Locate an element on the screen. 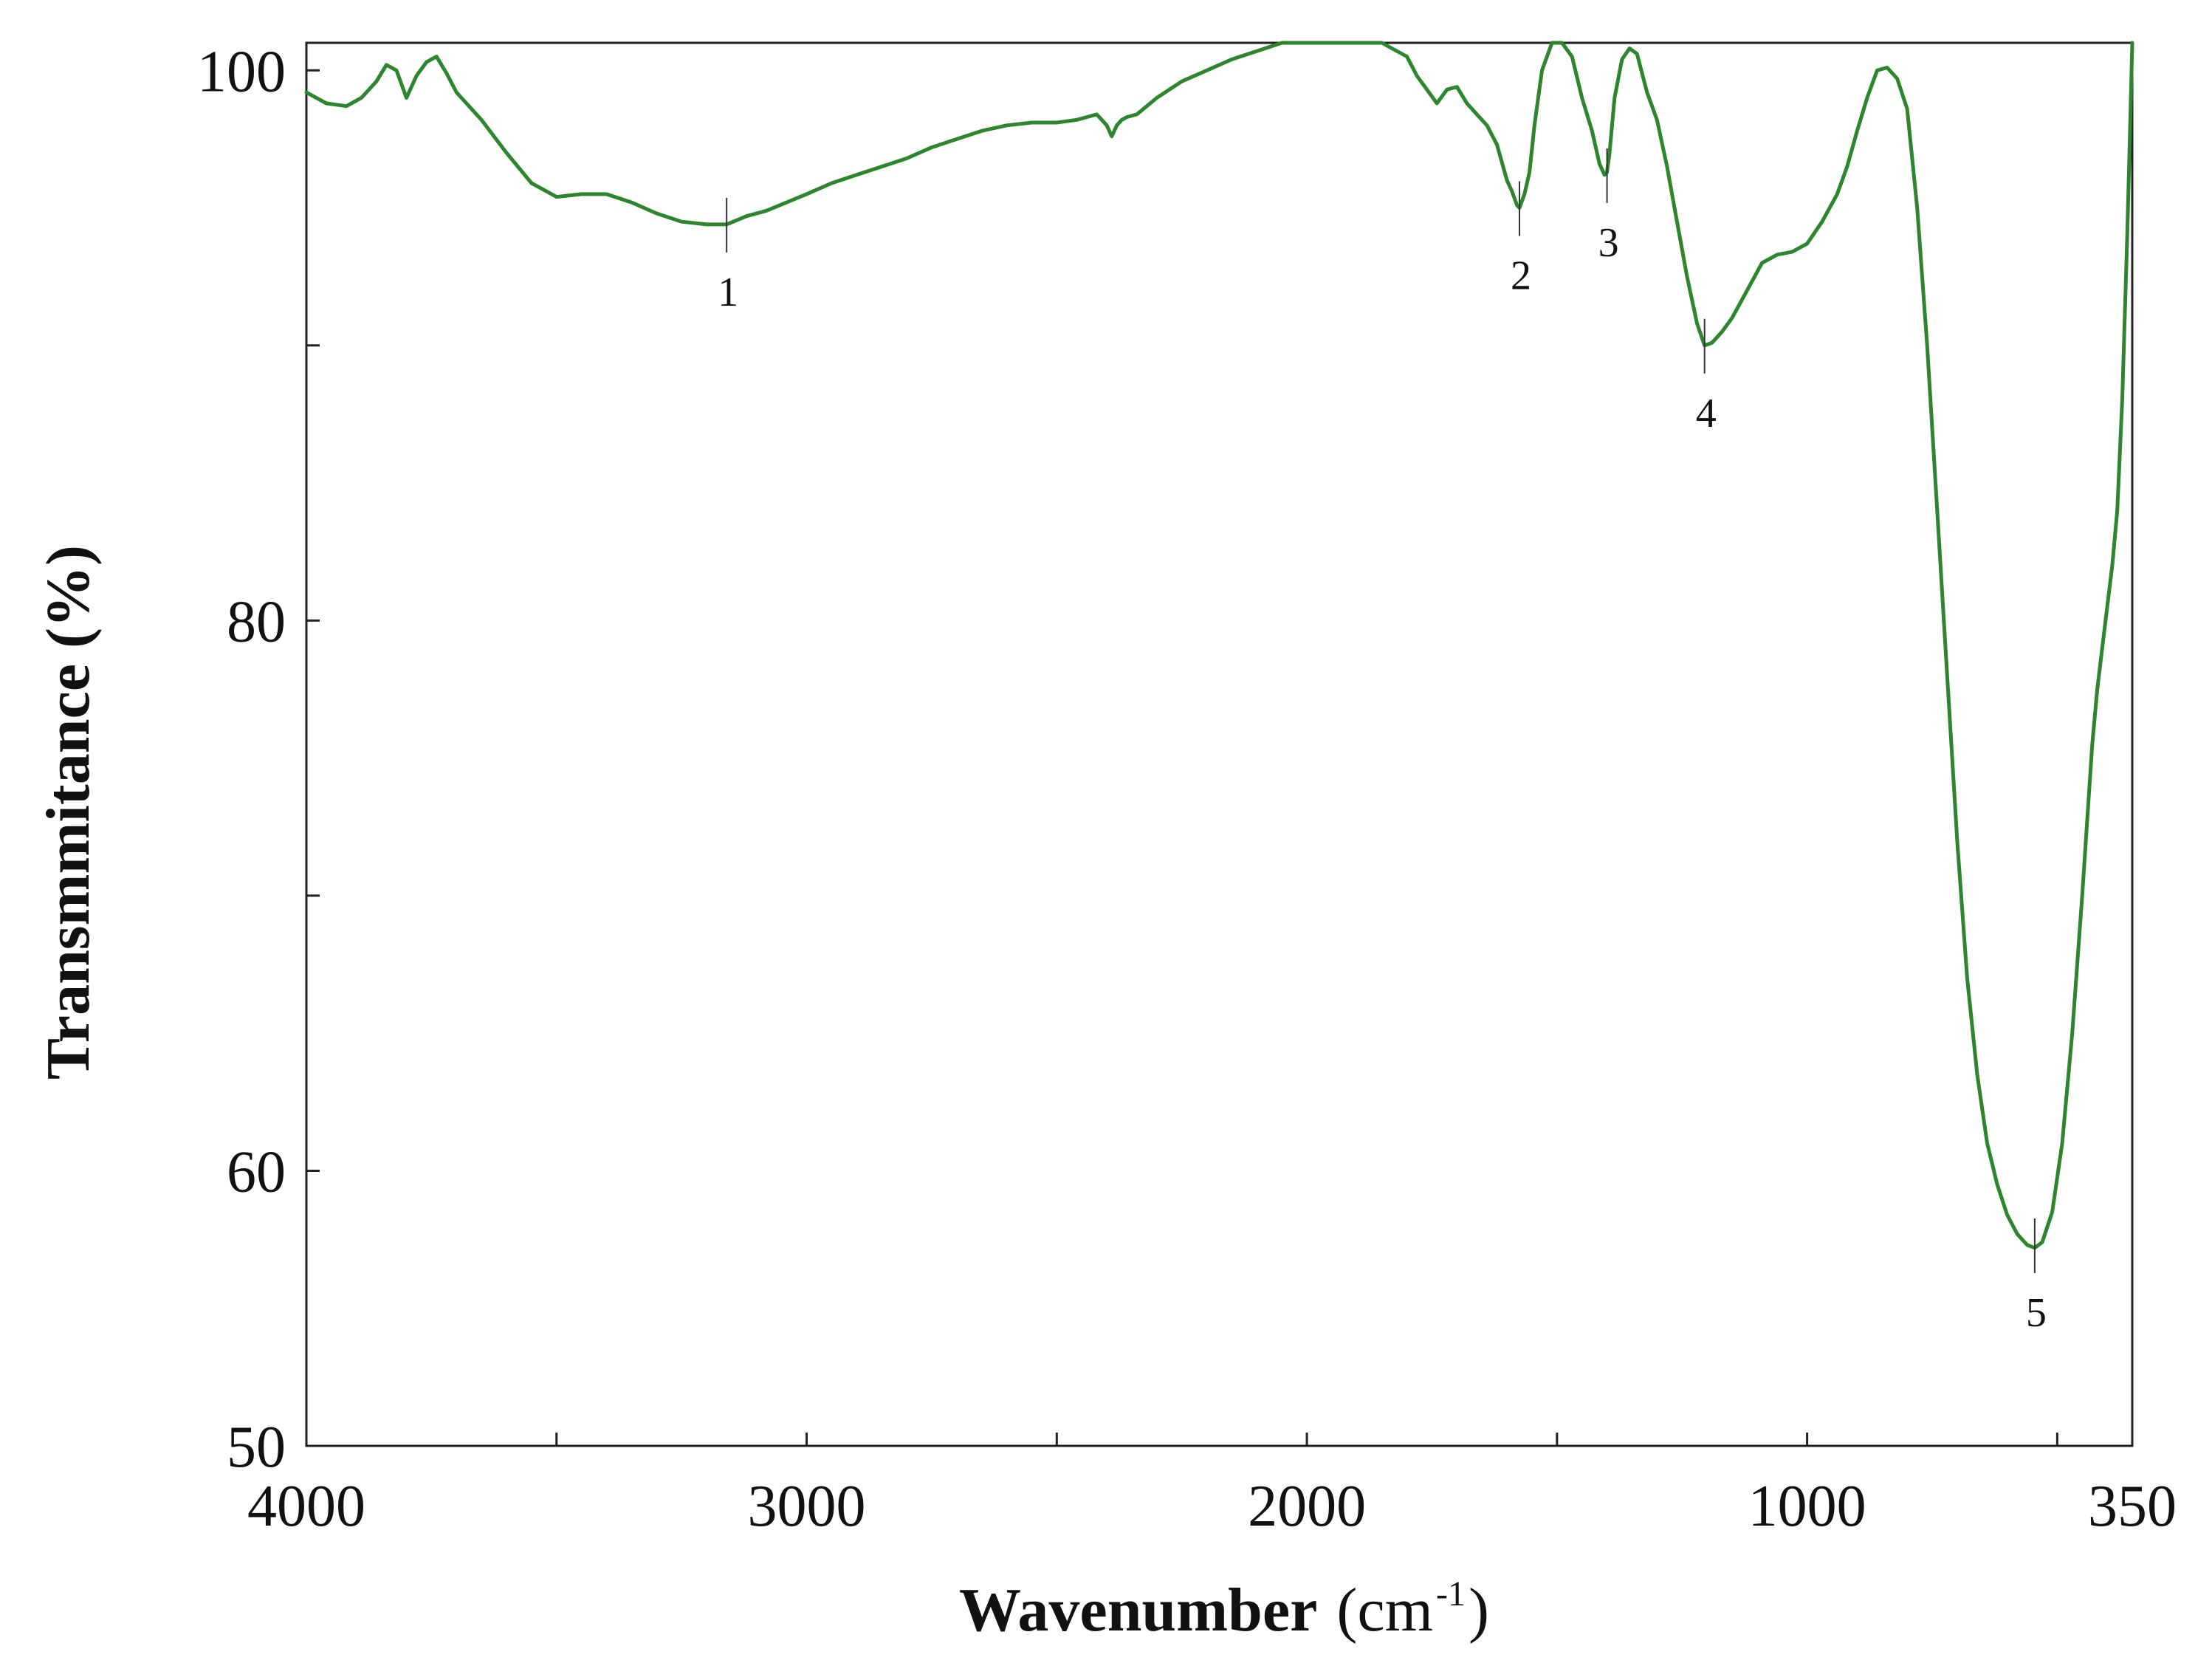  y-tick-label: 60 is located at coordinates (256, 1171).